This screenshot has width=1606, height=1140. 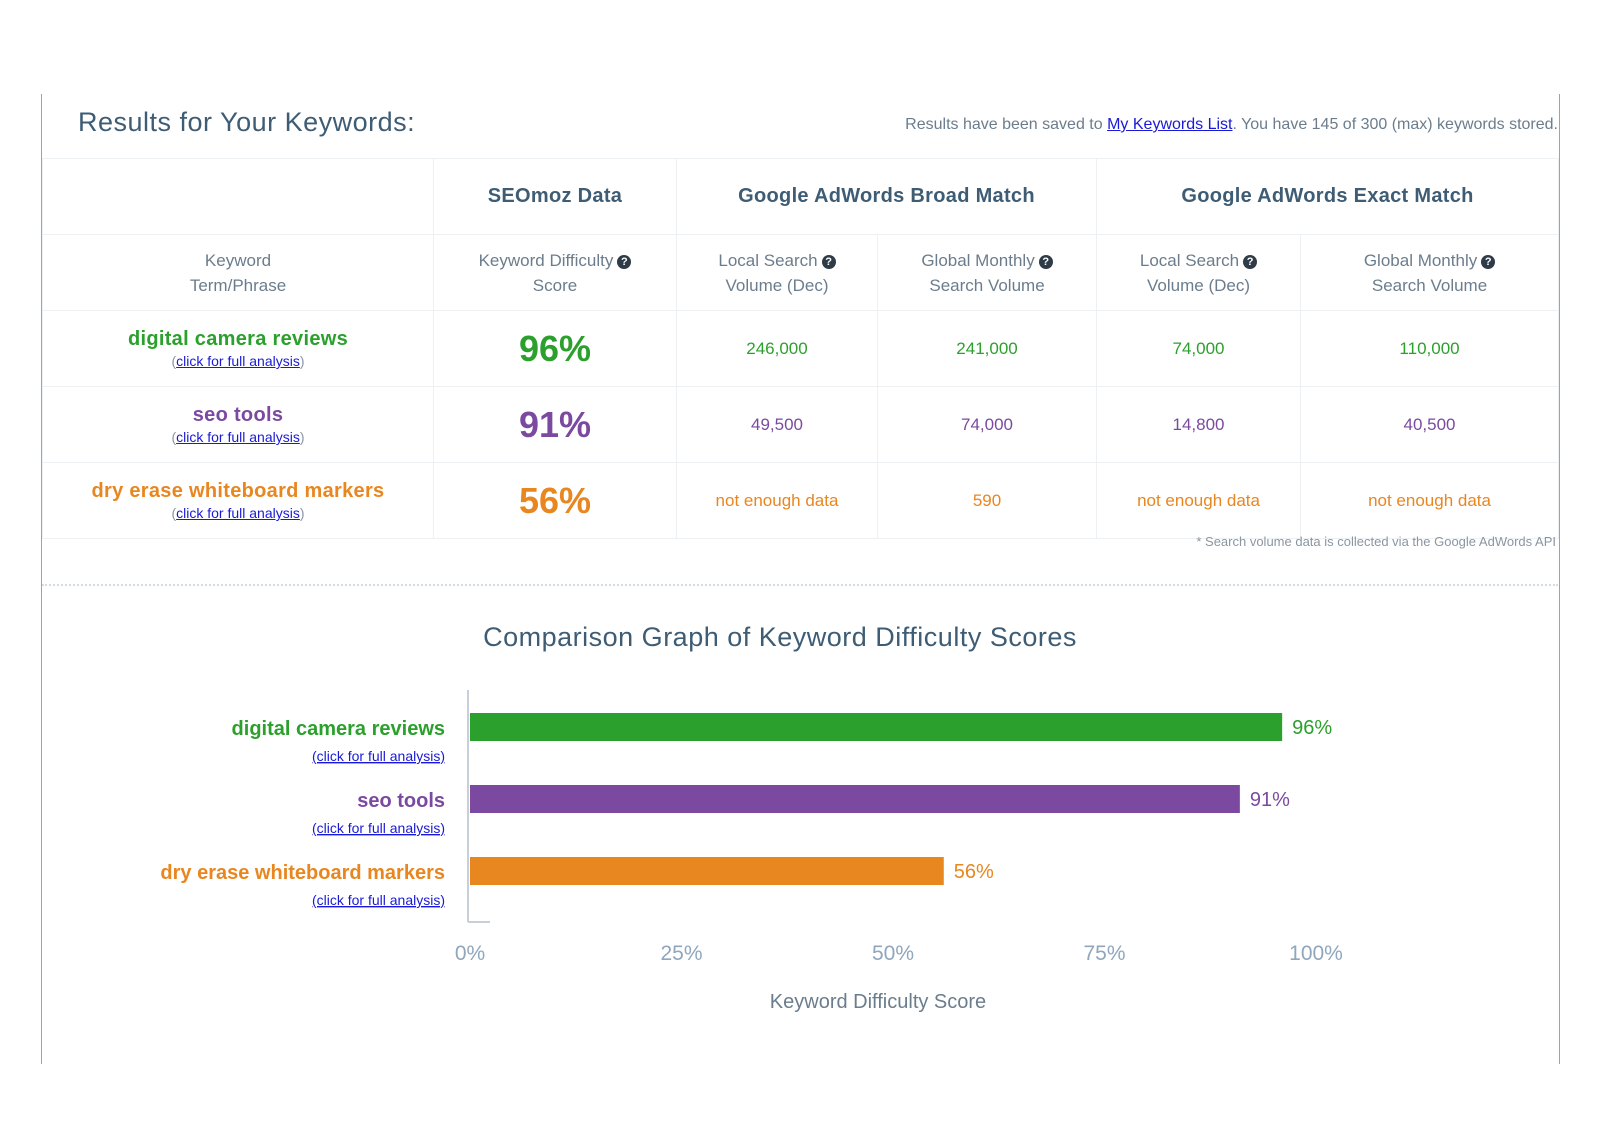 I want to click on exact-global-cell: 110,000, so click(x=1430, y=348).